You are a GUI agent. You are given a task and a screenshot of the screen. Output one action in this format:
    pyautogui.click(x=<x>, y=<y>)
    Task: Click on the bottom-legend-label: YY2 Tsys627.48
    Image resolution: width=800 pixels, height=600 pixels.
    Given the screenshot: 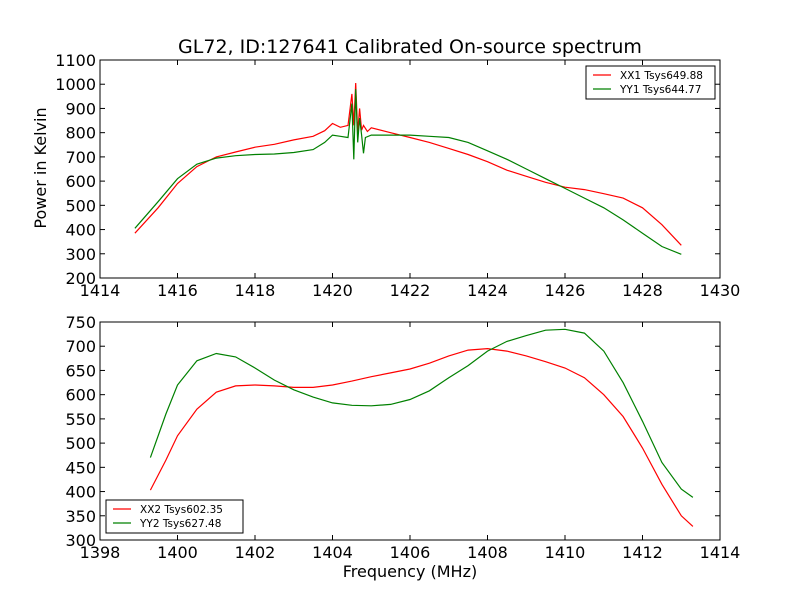 What is the action you would take?
    pyautogui.click(x=180, y=524)
    